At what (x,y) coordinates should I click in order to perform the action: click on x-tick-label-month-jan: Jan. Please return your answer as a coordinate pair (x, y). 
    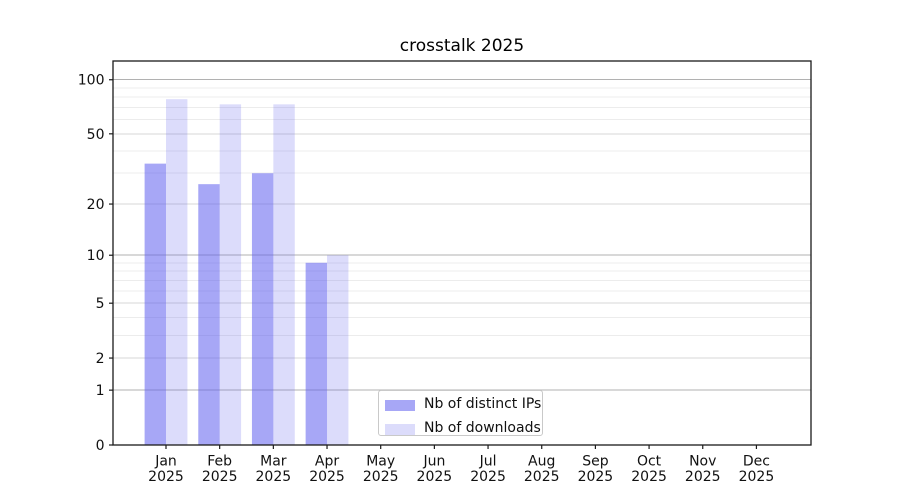
    Looking at the image, I should click on (165, 462).